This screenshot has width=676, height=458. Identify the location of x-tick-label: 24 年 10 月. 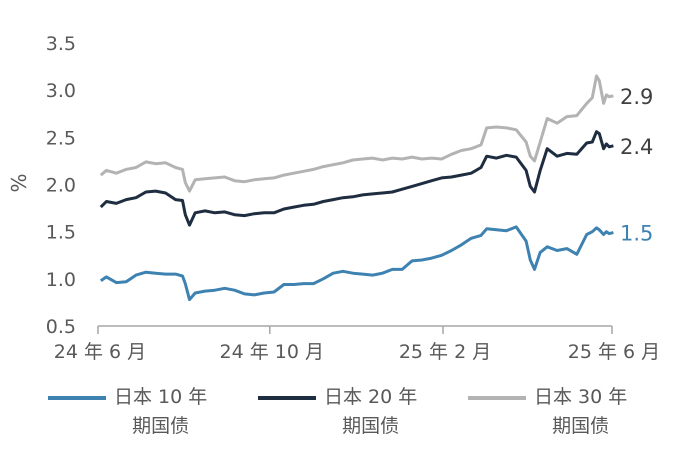
(272, 352).